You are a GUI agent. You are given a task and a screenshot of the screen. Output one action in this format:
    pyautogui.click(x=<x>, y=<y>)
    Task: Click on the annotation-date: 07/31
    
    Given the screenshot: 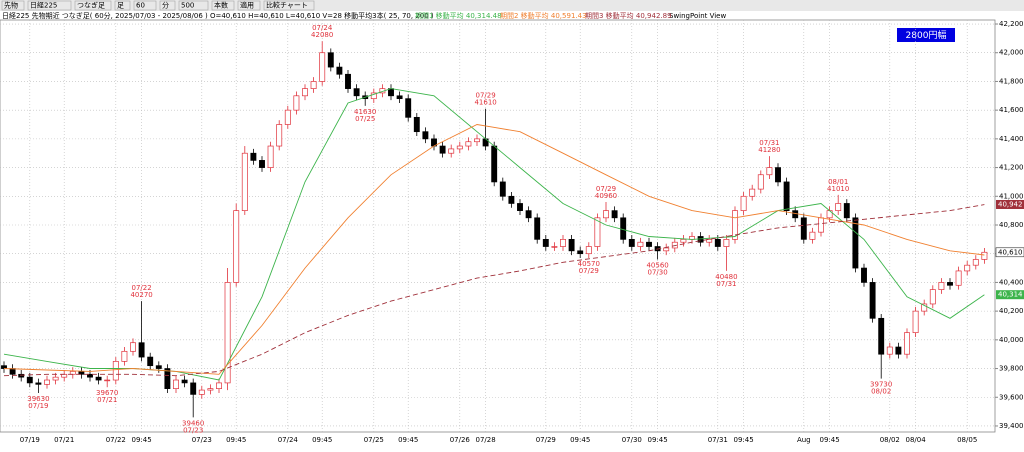 What is the action you would take?
    pyautogui.click(x=726, y=284)
    